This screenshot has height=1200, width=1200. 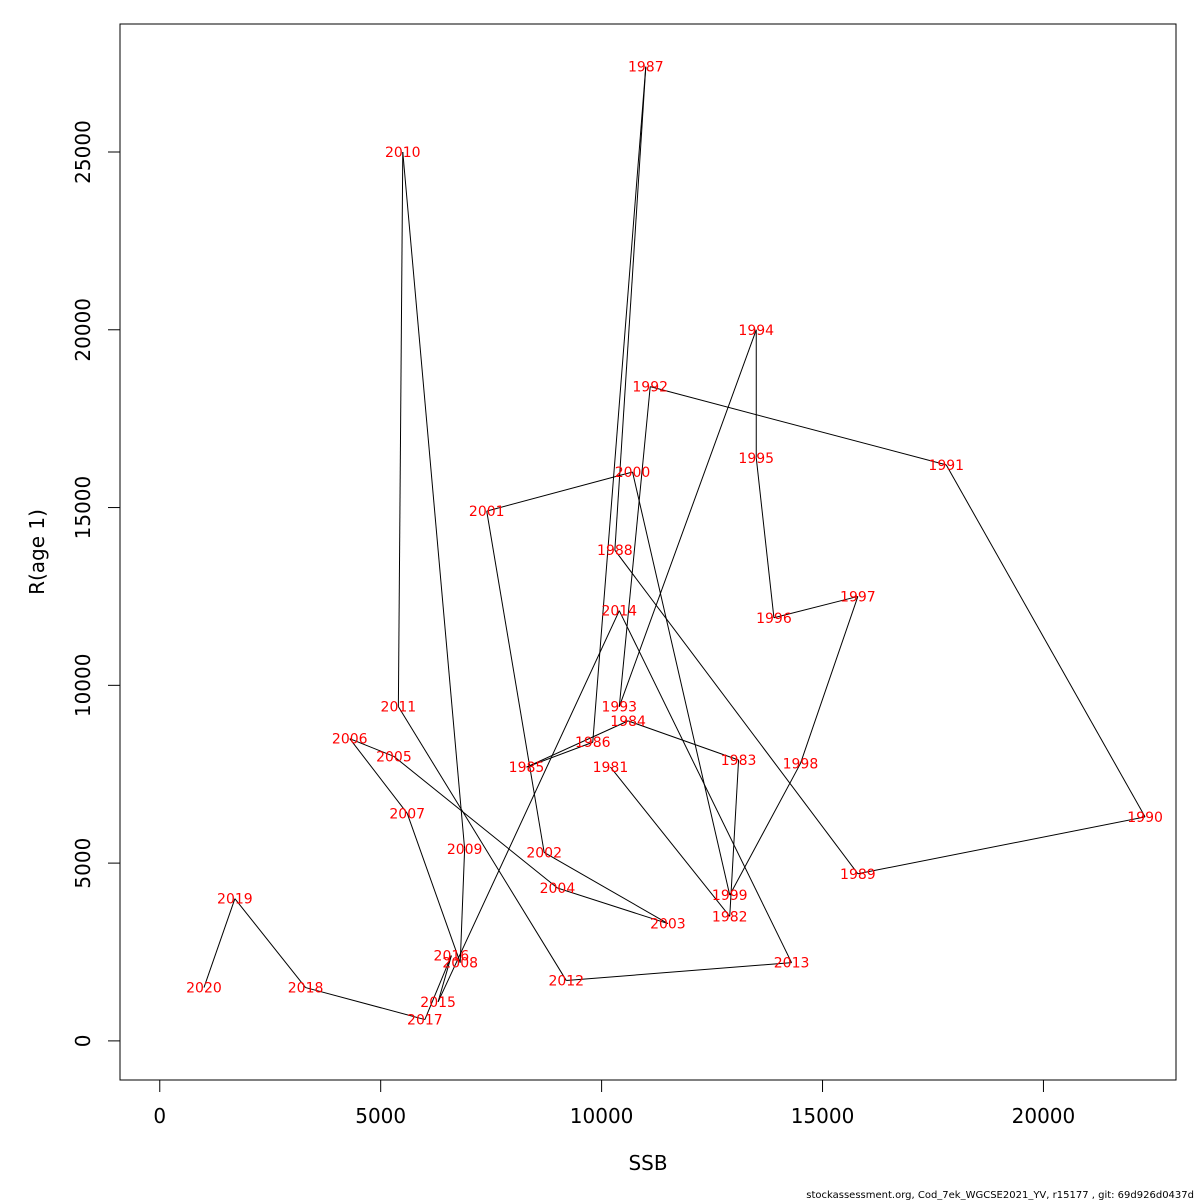 What do you see at coordinates (400, 429) in the screenshot?
I see `trajectory-segment-2010-2011` at bounding box center [400, 429].